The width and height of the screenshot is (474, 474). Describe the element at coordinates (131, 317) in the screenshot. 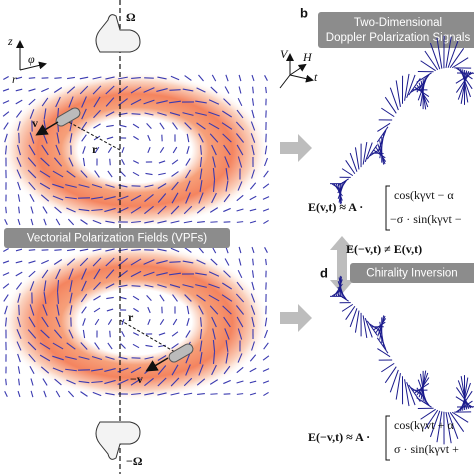

I see `radius-label: r` at that location.